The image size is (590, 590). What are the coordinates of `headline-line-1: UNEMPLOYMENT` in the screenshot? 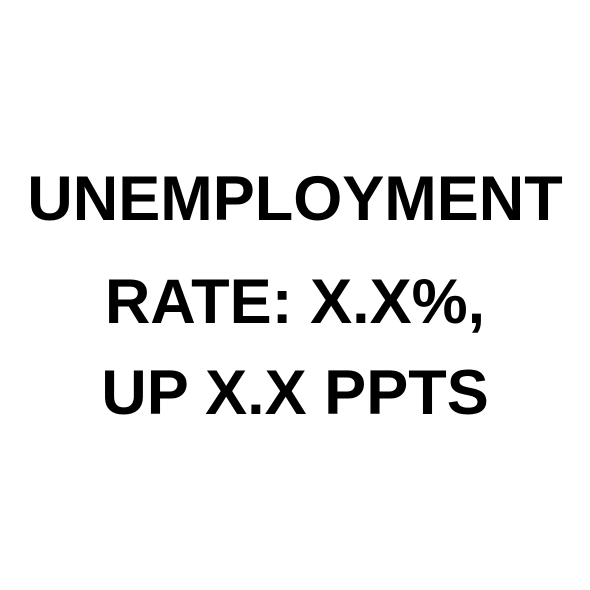 It's located at (295, 199).